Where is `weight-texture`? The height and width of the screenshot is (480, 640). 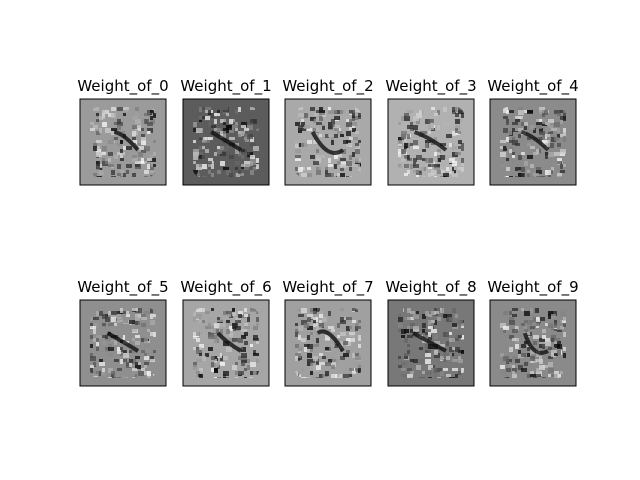 weight-texture is located at coordinates (226, 142).